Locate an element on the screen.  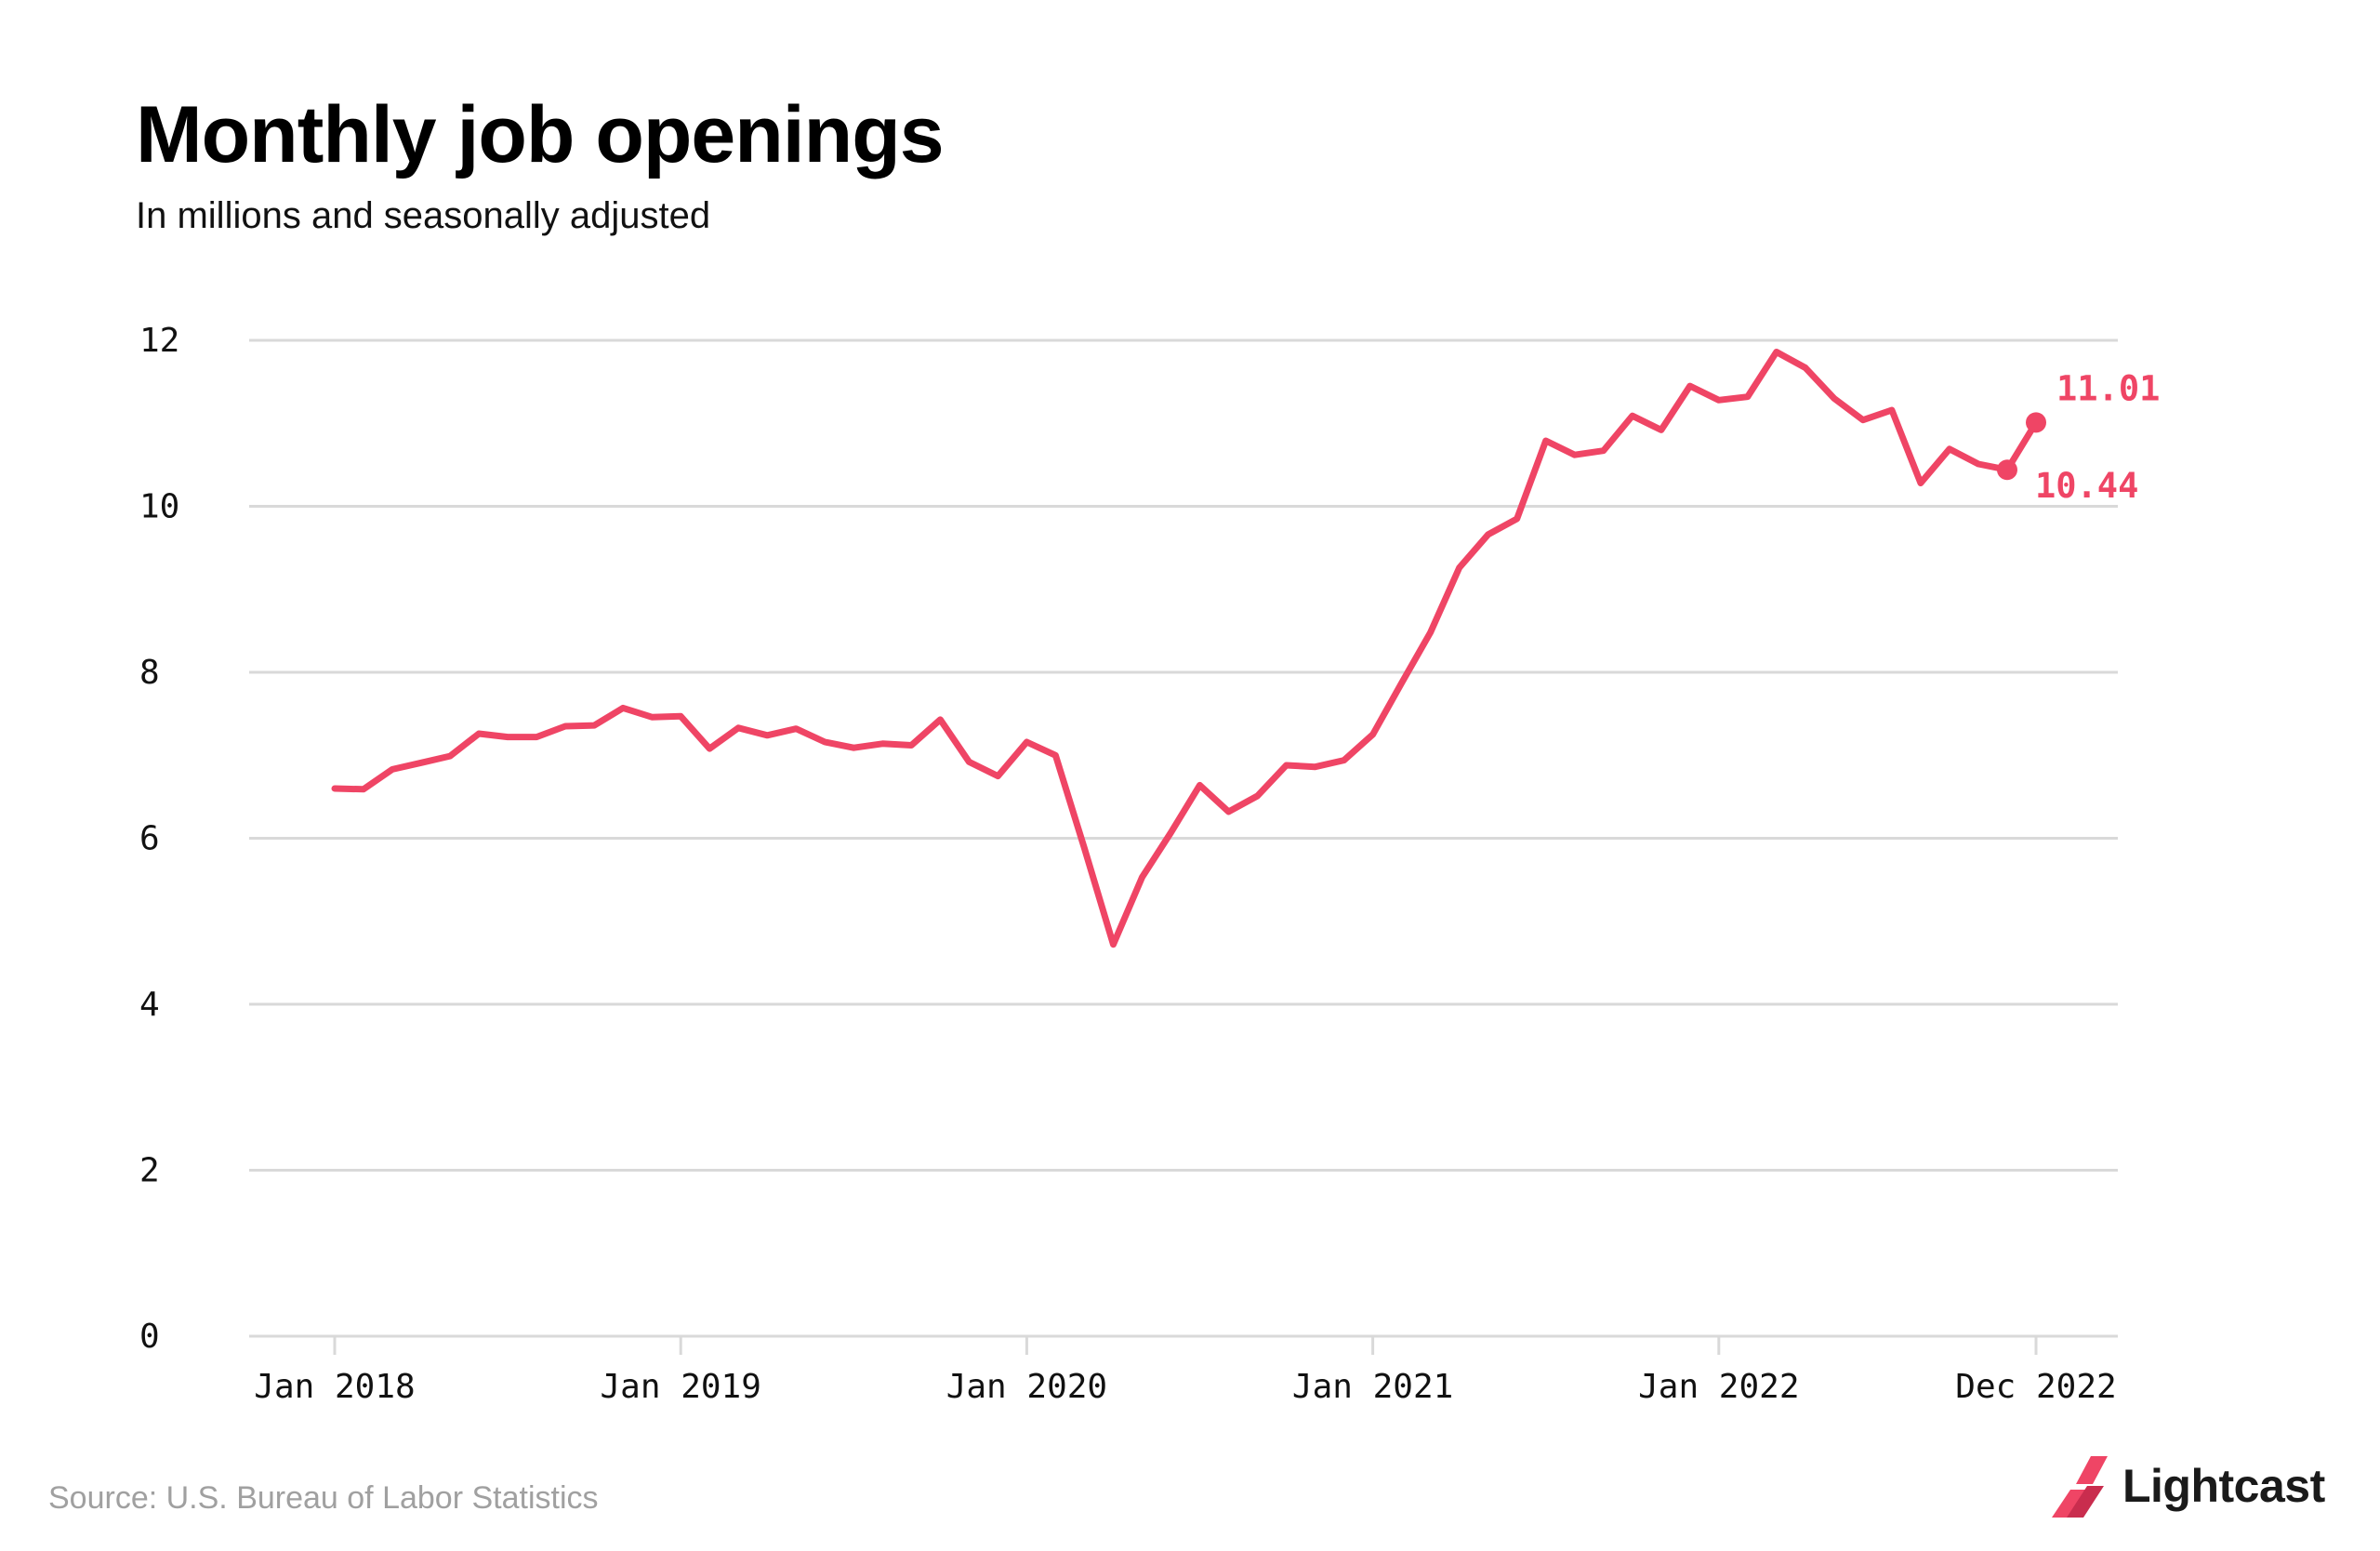
brand-logo: Lightcast is located at coordinates (2187, 1486).